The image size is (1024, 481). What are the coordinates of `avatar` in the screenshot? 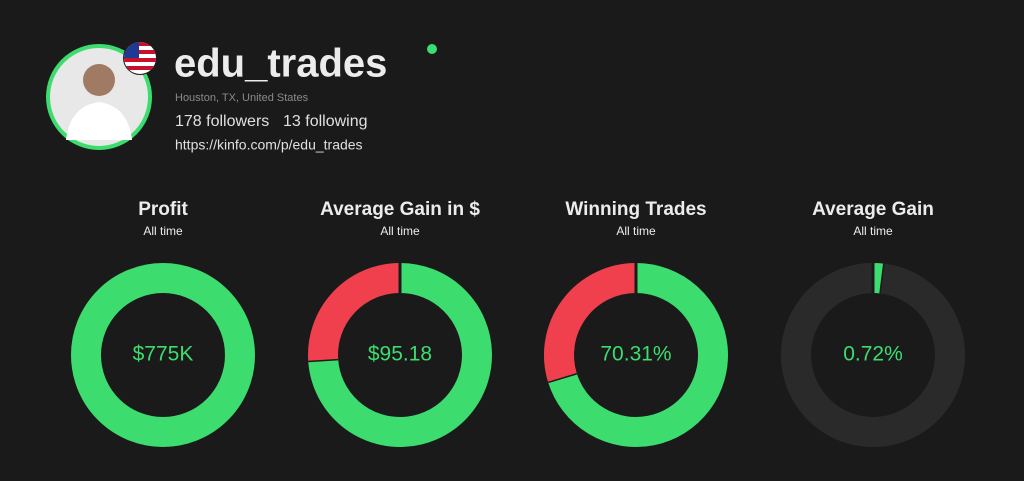 It's located at (99, 97).